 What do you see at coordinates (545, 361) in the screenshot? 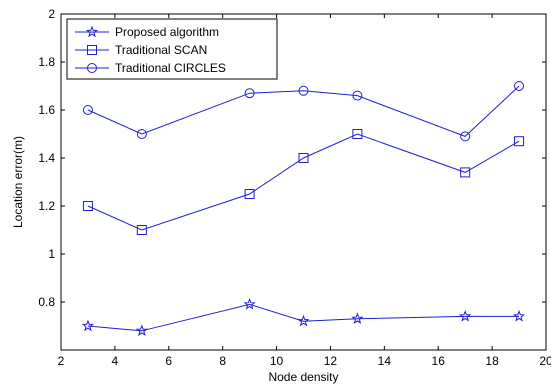
I see `x-tick-label: 20` at bounding box center [545, 361].